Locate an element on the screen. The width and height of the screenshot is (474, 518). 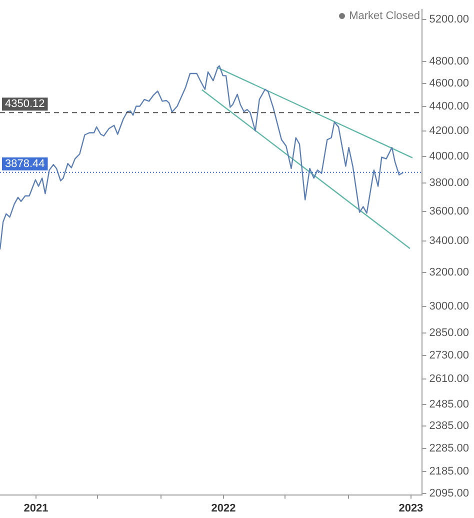
y-tick-label: 2485.00 is located at coordinates (449, 404).